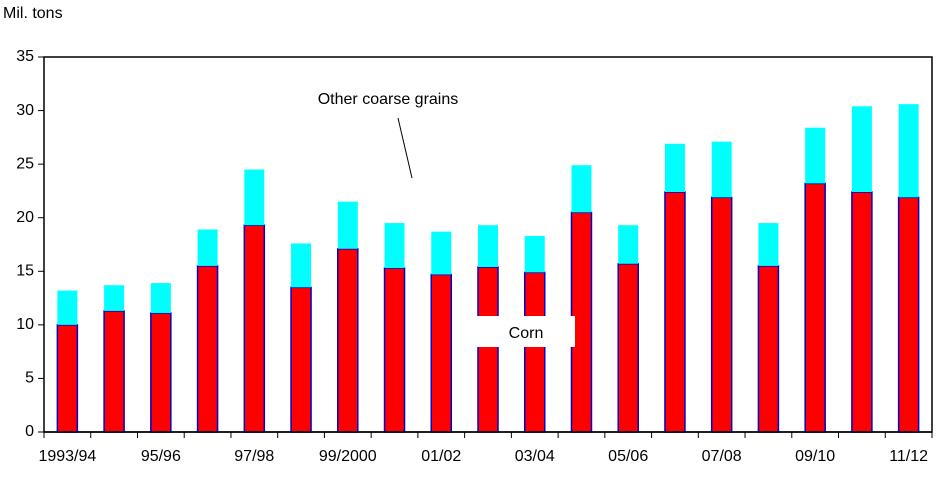 The image size is (939, 478). What do you see at coordinates (441, 456) in the screenshot?
I see `x-tick-label: 01/02` at bounding box center [441, 456].